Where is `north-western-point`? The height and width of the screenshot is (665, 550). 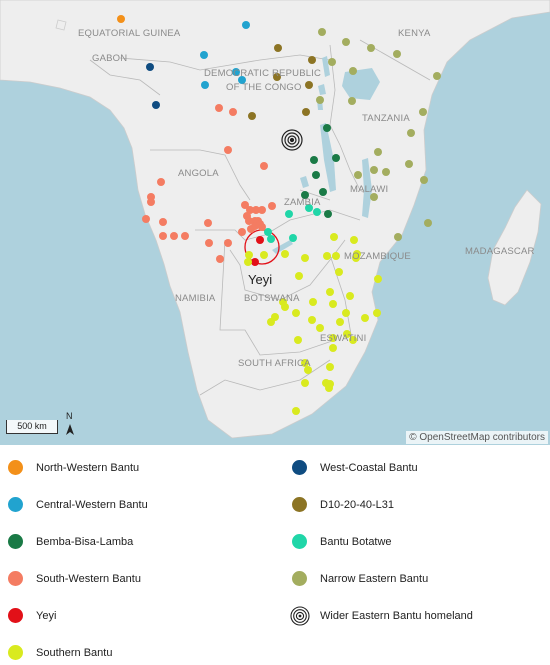
north-western-point is located at coordinates (121, 19).